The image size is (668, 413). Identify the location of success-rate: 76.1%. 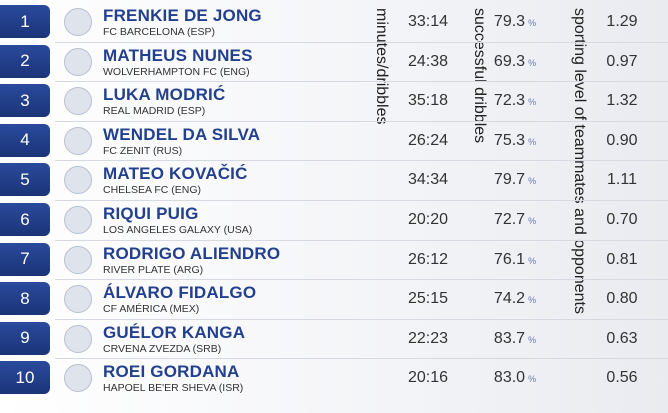
(515, 260).